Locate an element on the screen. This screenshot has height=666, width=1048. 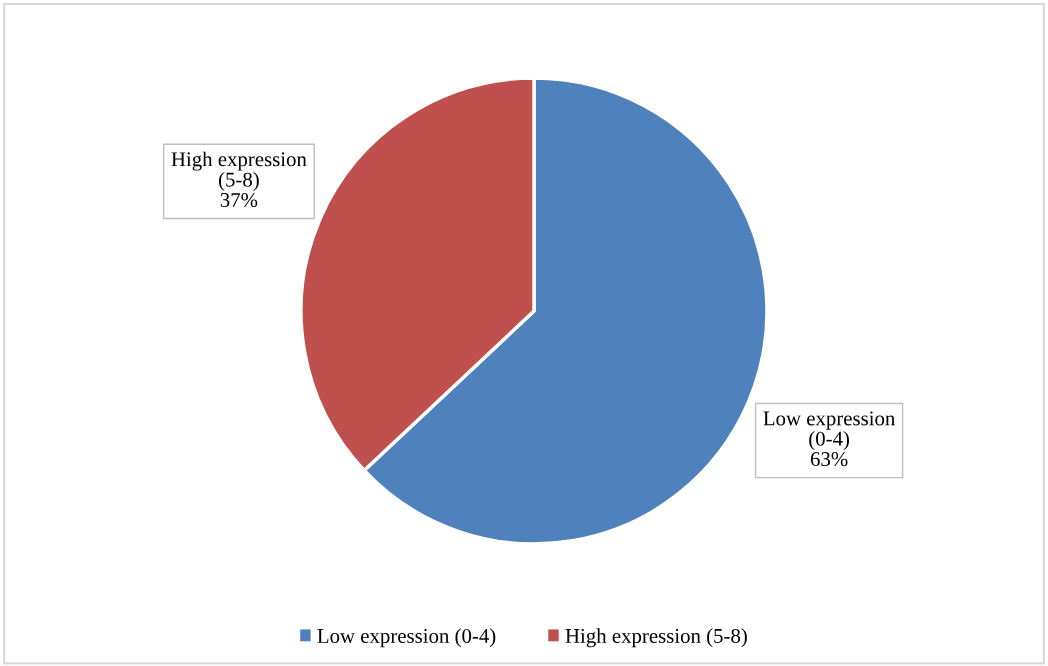
data-label: Low expression (0-4) 63% is located at coordinates (829, 439).